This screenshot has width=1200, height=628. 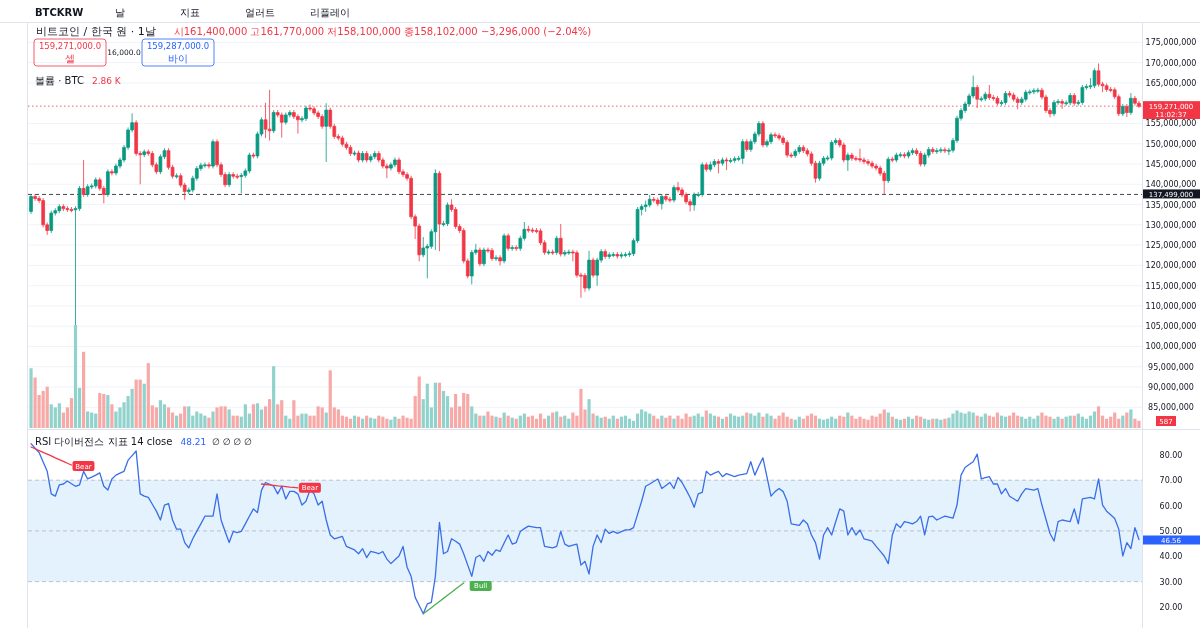 I want to click on y-tick-label: 80.00, so click(x=1171, y=455).